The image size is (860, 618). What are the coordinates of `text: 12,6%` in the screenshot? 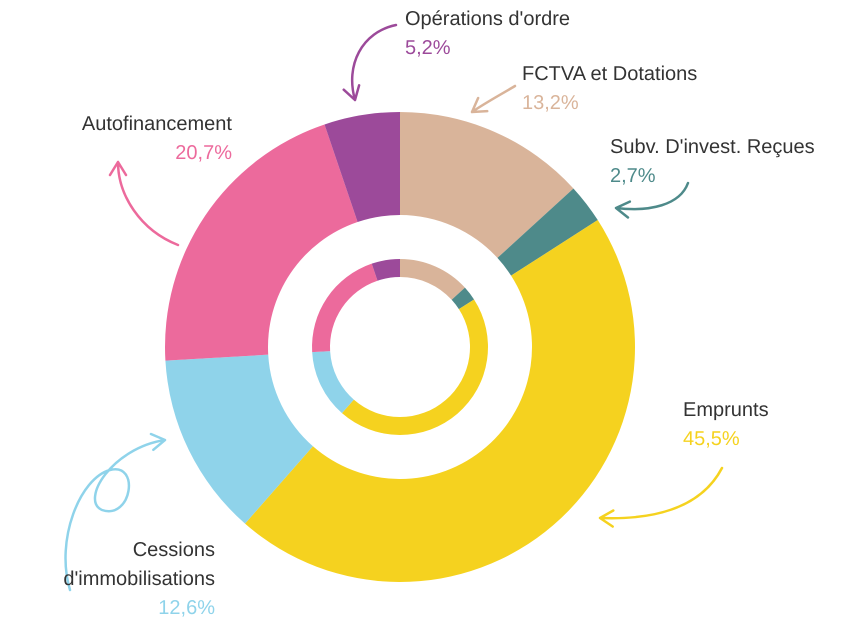 It's located at (186, 607).